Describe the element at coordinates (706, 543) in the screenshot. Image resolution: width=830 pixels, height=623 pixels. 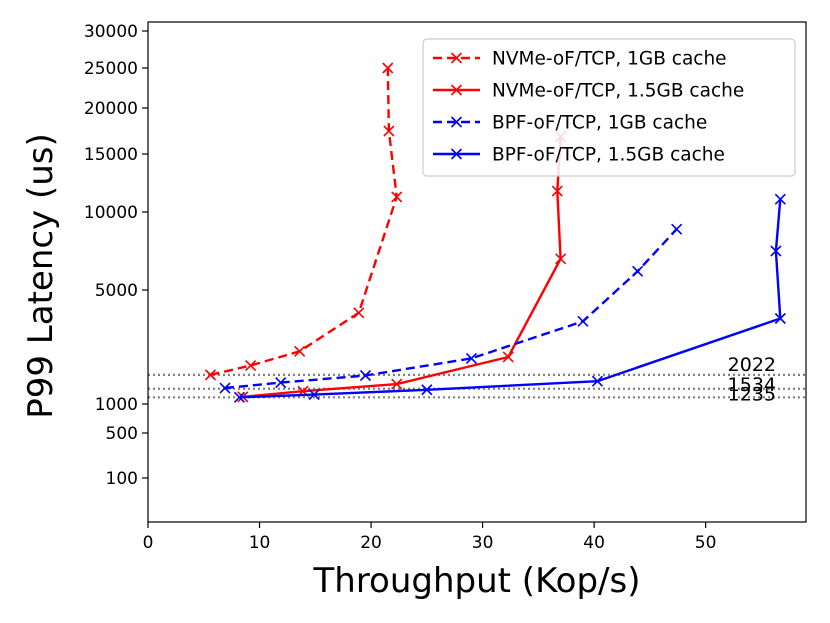
I see `x-tick-label: 50` at that location.